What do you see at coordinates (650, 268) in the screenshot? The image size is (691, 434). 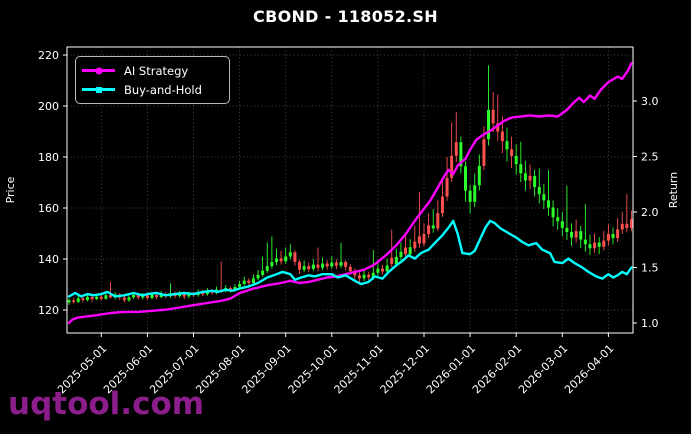 I see `tick-label: 1.5` at bounding box center [650, 268].